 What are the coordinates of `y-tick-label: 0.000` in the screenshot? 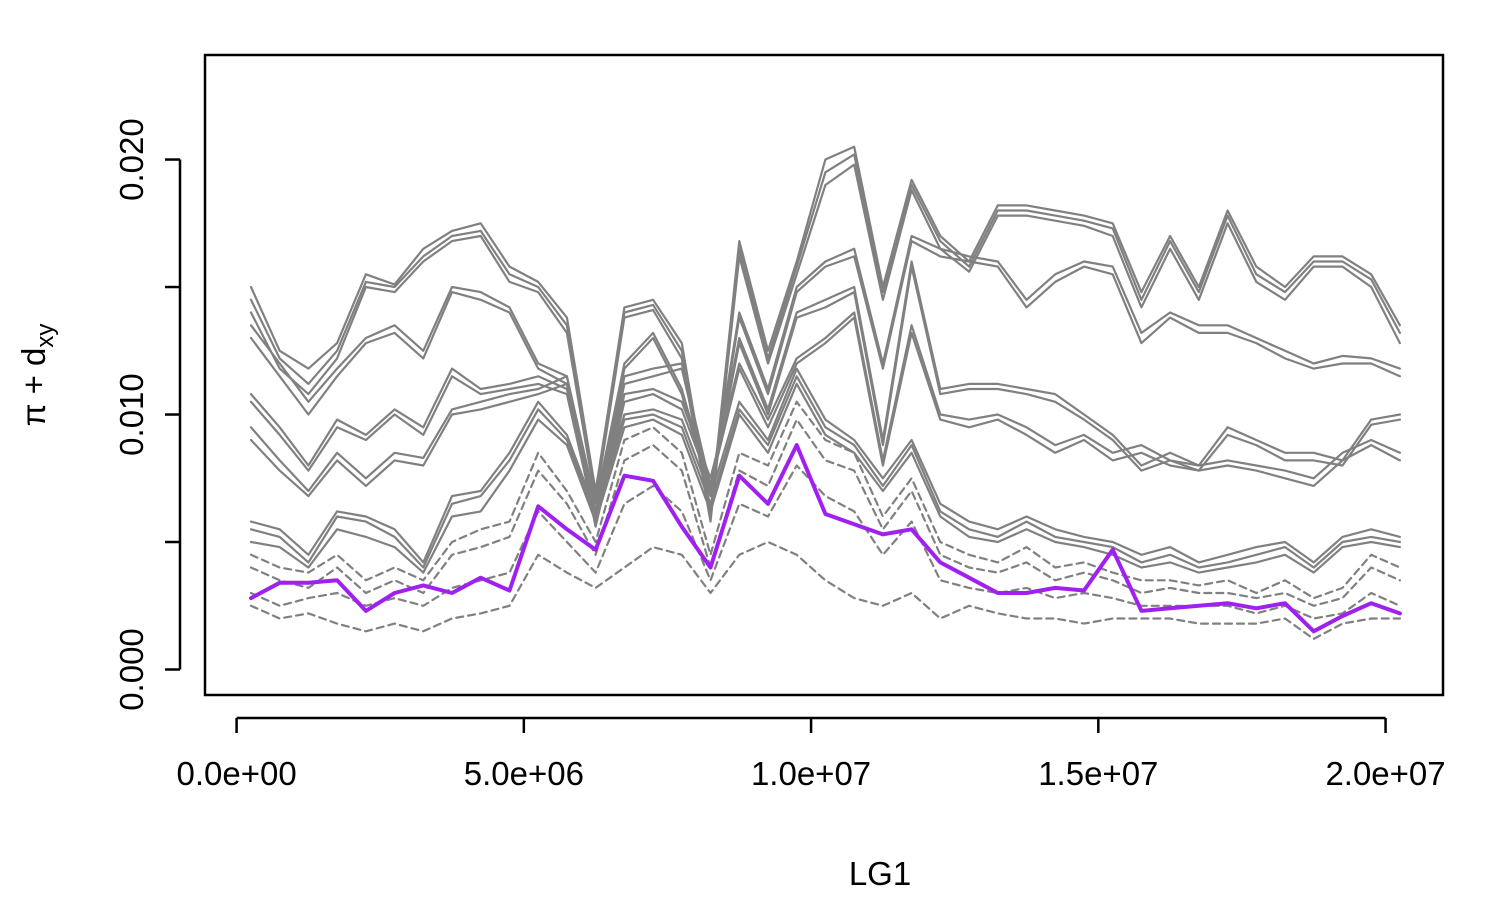 It's located at (131, 669).